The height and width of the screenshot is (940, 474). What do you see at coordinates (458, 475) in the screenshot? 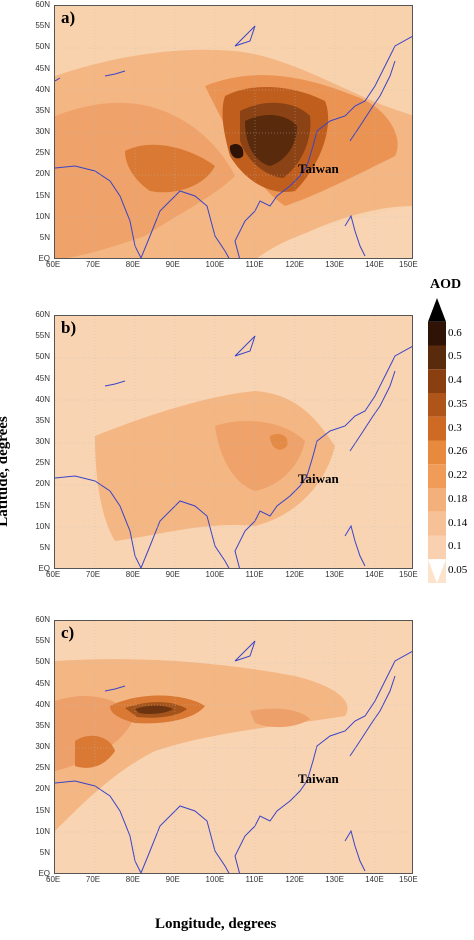
I see `colorbar-level-label: 0.22` at bounding box center [458, 475].